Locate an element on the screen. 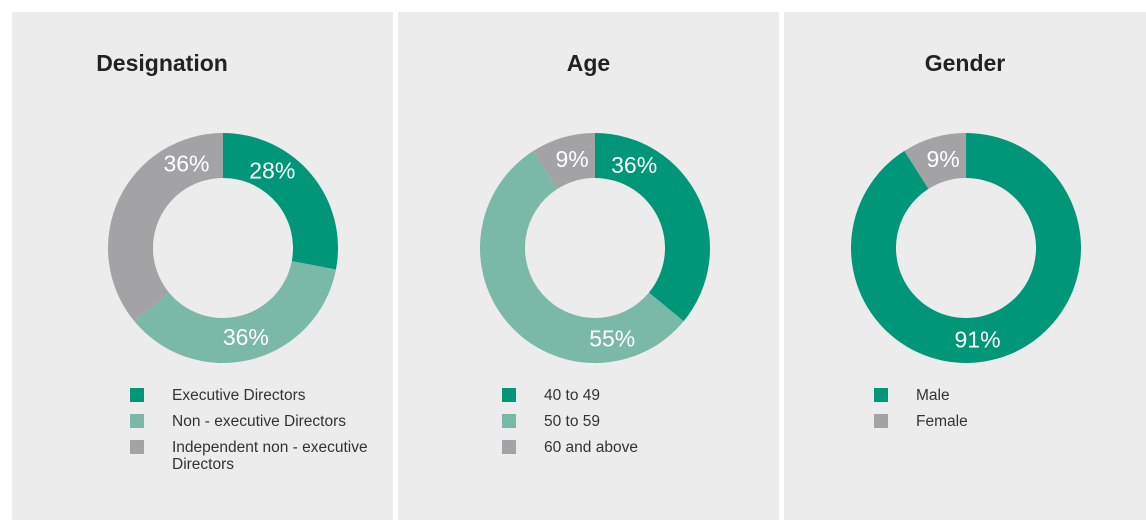 The height and width of the screenshot is (520, 1146). legend-item-female: Female is located at coordinates (1004, 421).